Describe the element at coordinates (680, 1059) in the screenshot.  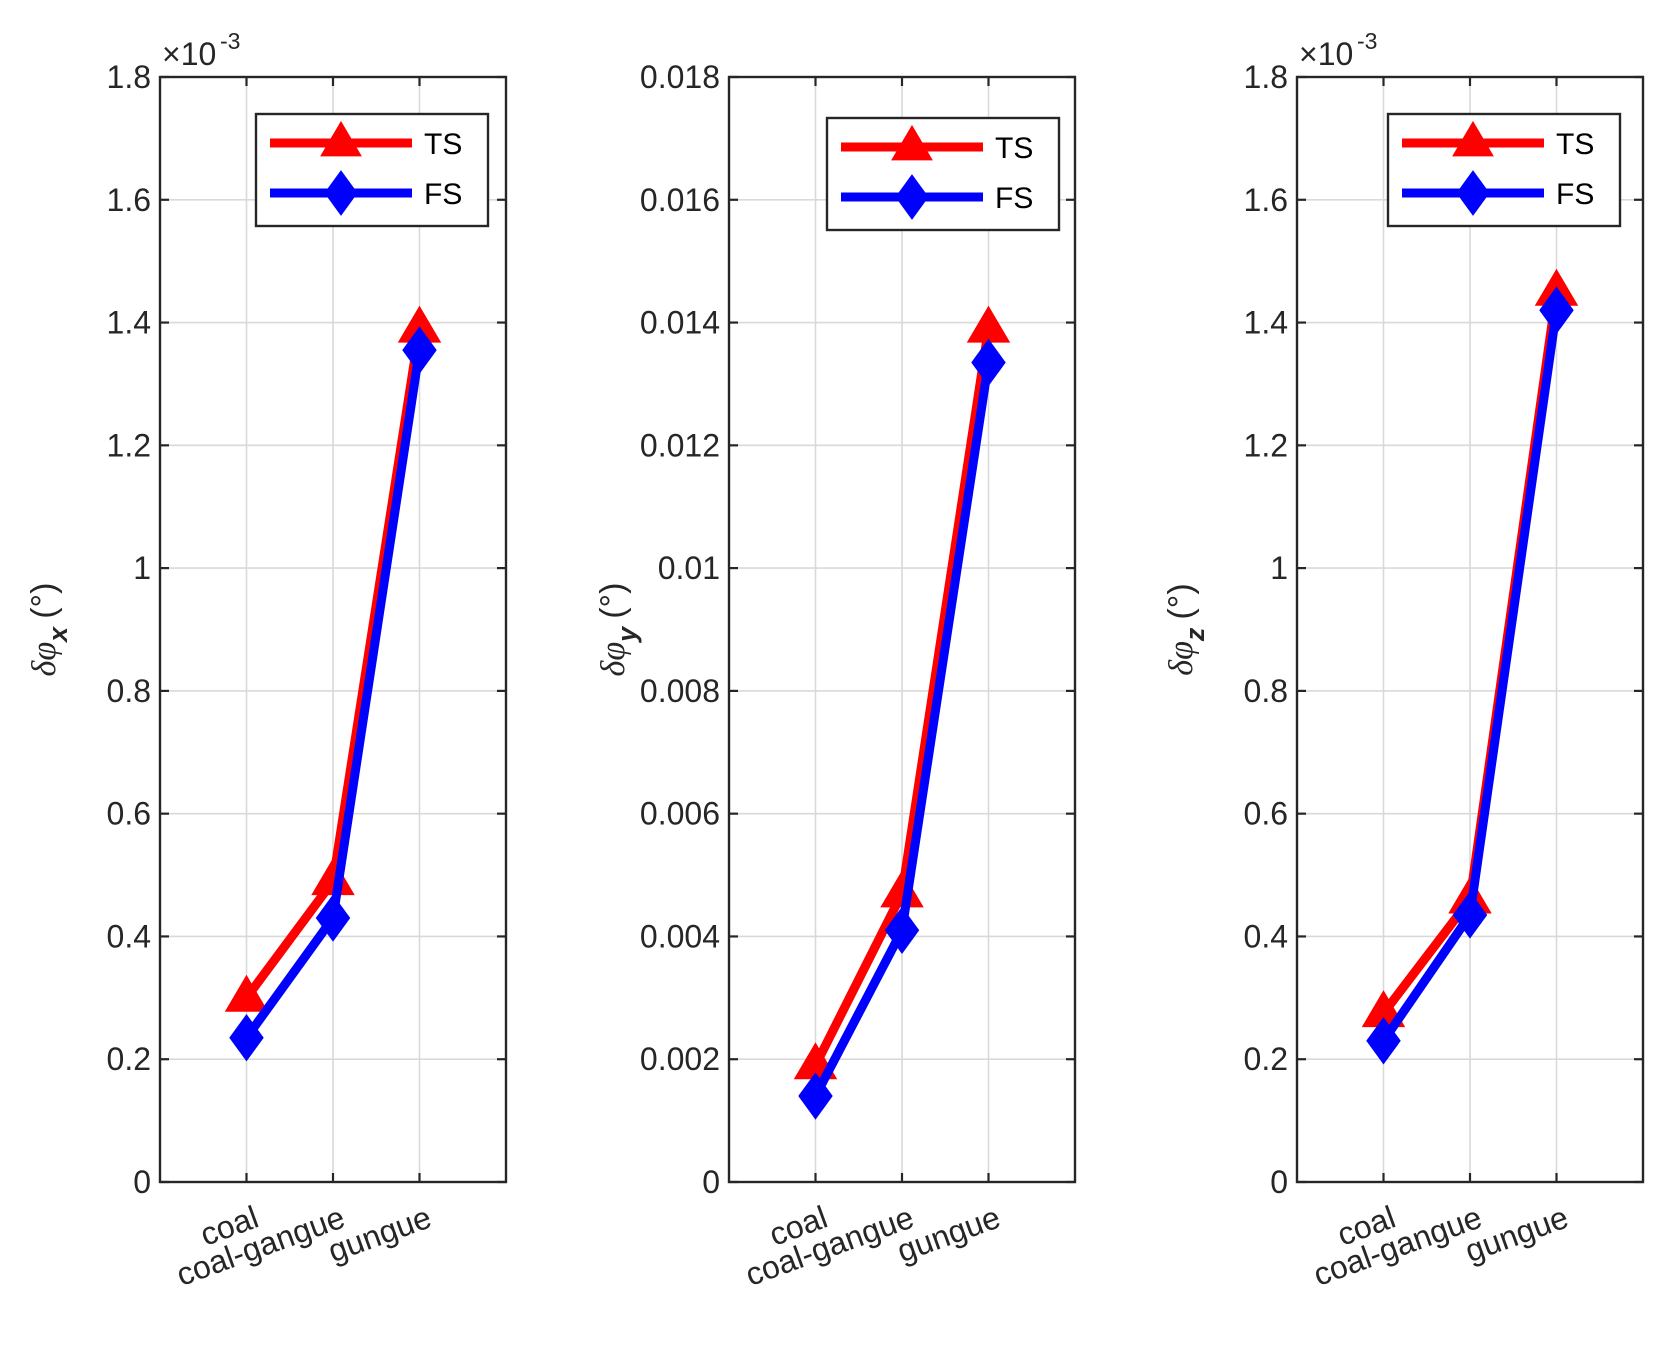
I see `y-tick-label: 0.002` at that location.